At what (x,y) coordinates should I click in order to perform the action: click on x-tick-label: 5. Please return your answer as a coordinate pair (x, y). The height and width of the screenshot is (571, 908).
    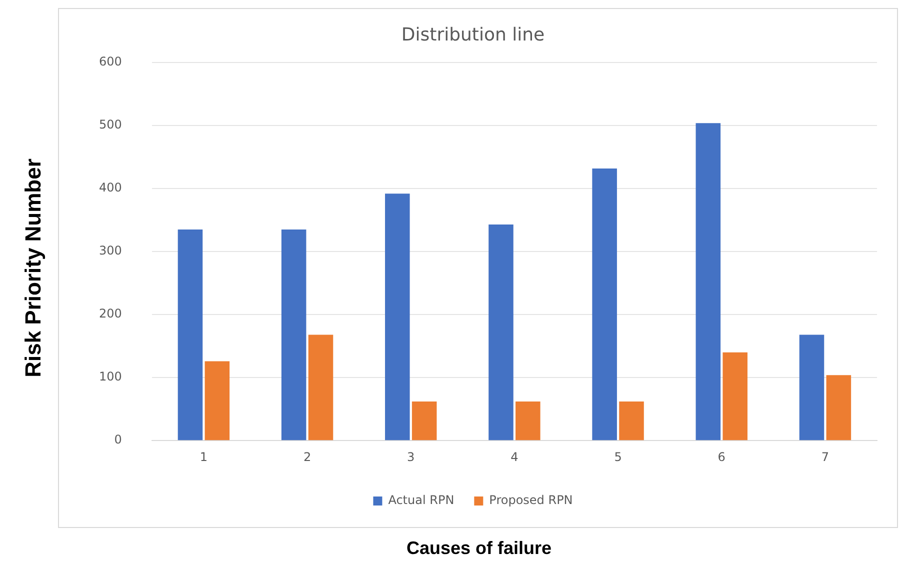
    Looking at the image, I should click on (618, 457).